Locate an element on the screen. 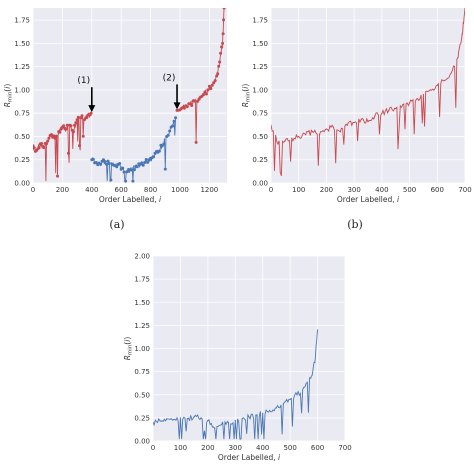  x-tick-label: 700 is located at coordinates (464, 190).